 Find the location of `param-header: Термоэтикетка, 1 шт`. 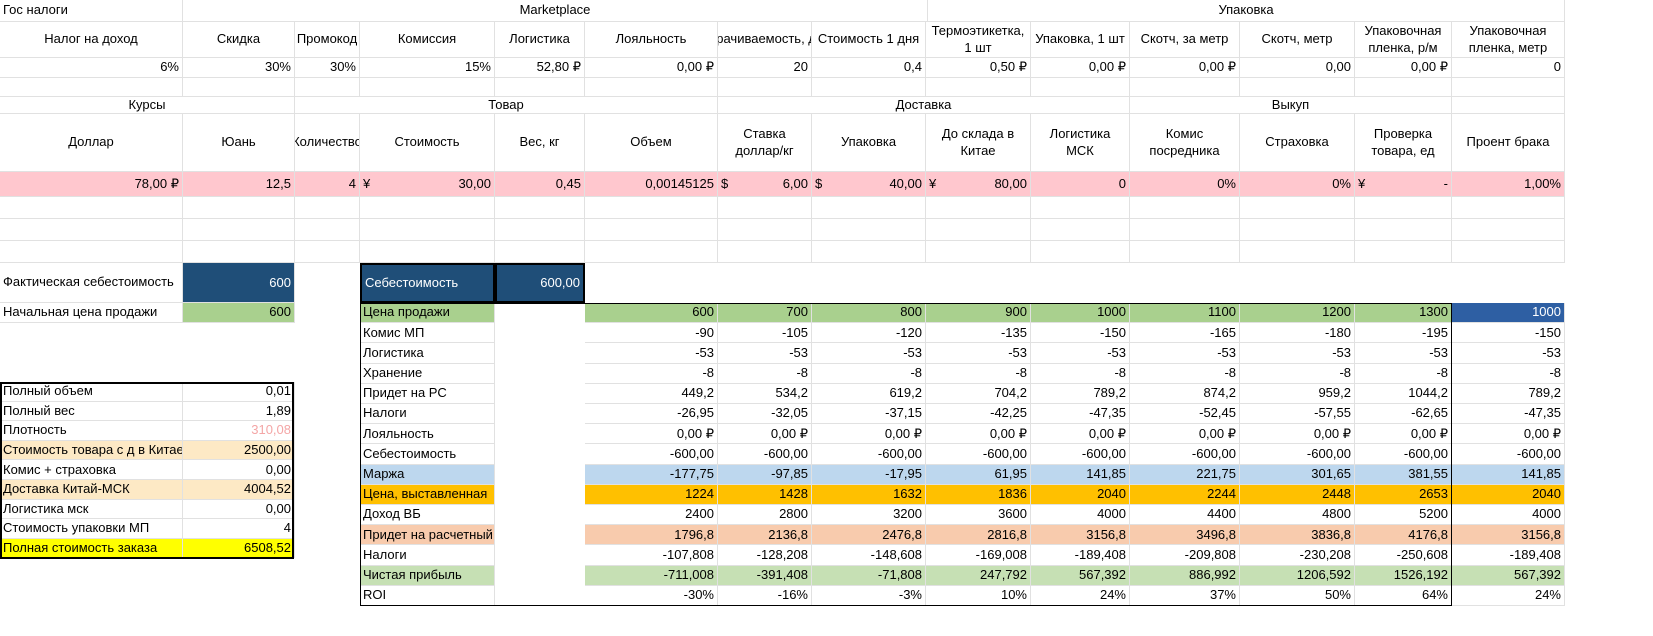

param-header: Термоэтикетка, 1 шт is located at coordinates (978, 40).